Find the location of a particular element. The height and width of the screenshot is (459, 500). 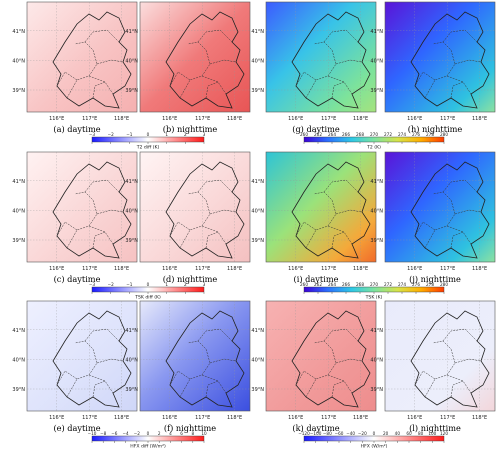

colorbar-tick-label: 260 is located at coordinates (304, 134).